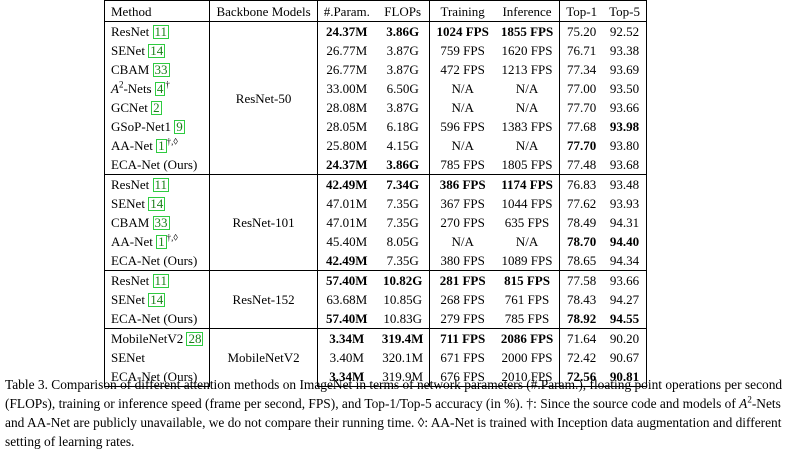  Describe the element at coordinates (263, 11) in the screenshot. I see `header-backbone: Backbone Models` at that location.